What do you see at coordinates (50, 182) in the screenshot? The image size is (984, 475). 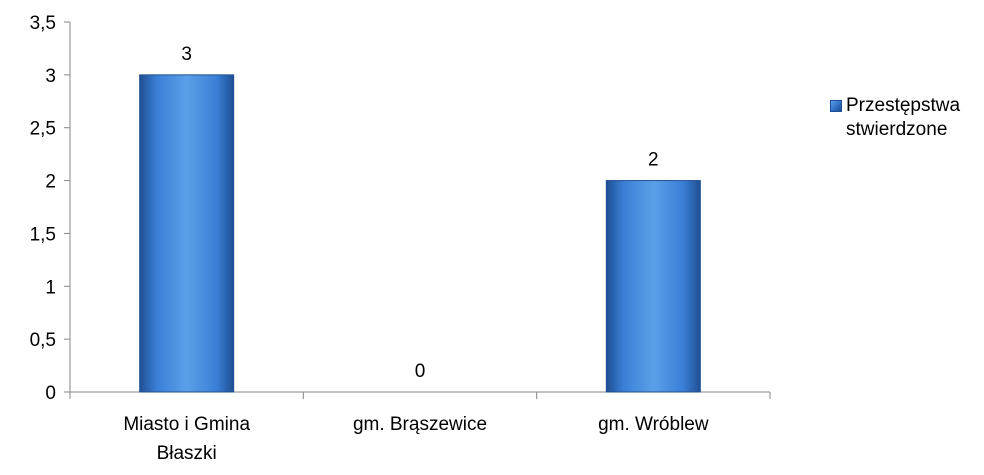 I see `y-tick-label: 2` at bounding box center [50, 182].